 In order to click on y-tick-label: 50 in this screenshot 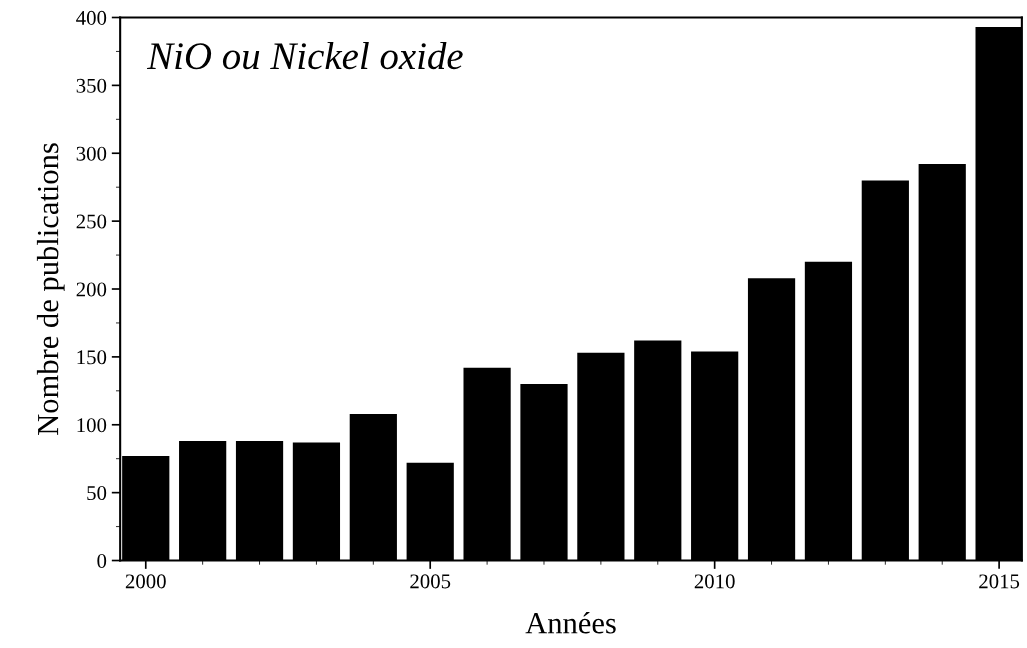, I will do `click(97, 493)`.